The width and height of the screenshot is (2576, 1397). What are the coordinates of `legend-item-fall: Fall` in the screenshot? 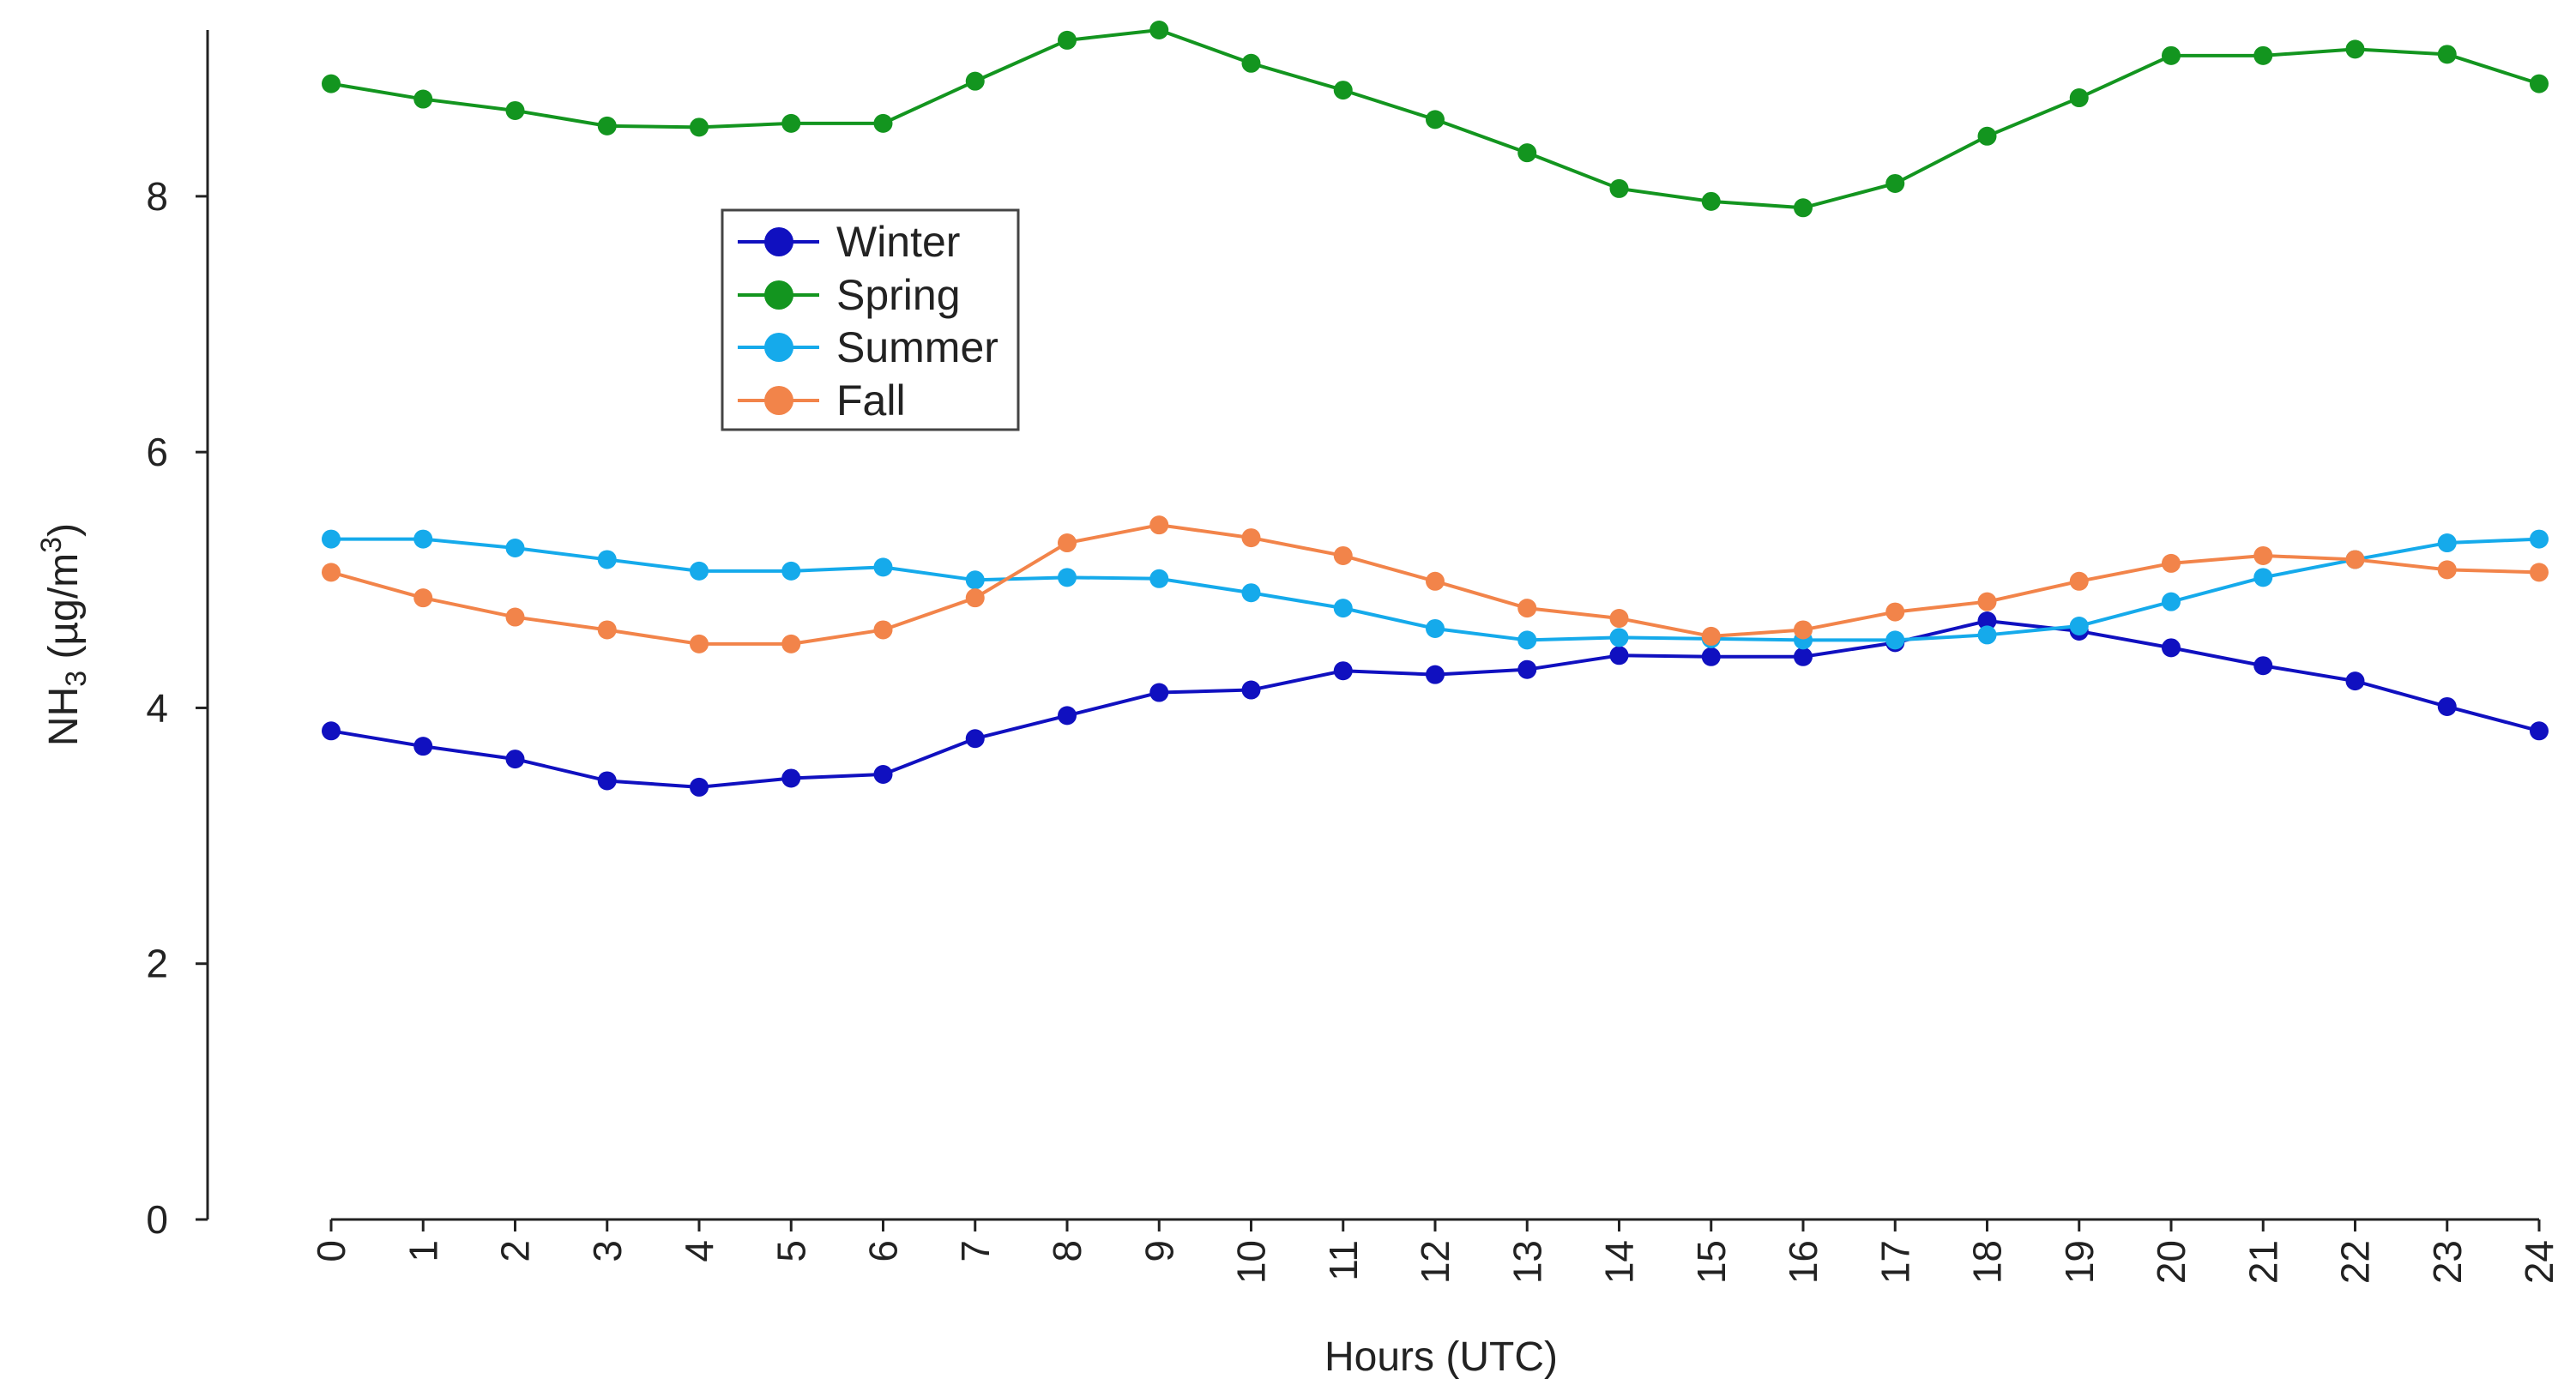 It's located at (822, 400).